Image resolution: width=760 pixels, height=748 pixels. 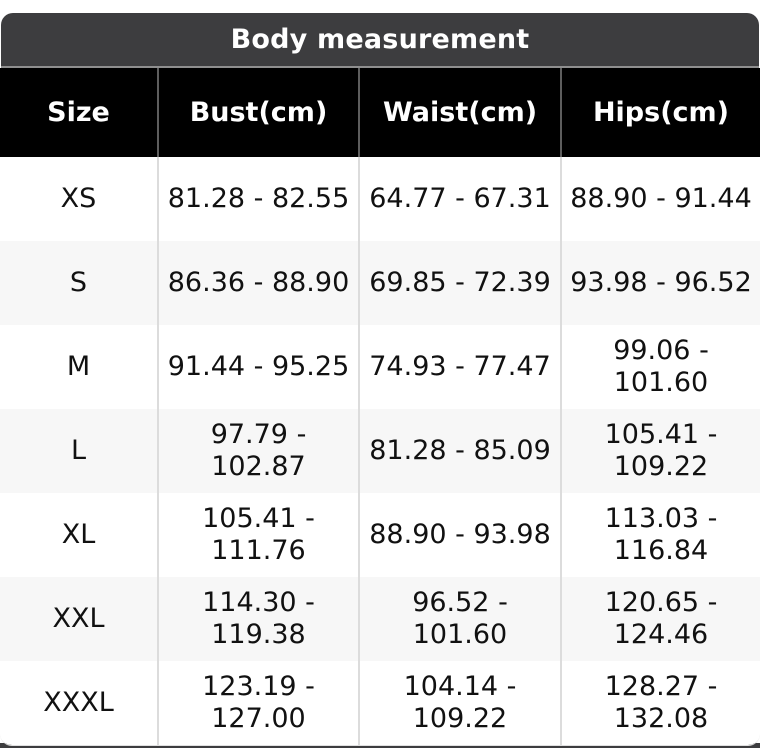 I want to click on waist-cell: 104.14 - 109.22, so click(x=459, y=703).